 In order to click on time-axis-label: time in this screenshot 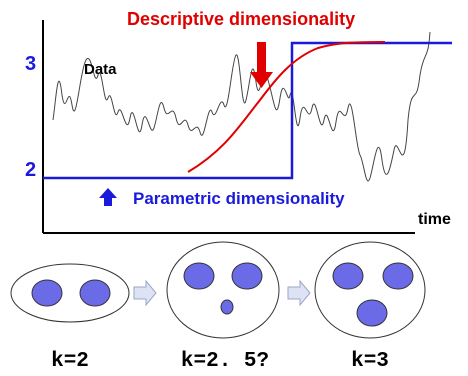, I will do `click(434, 219)`.